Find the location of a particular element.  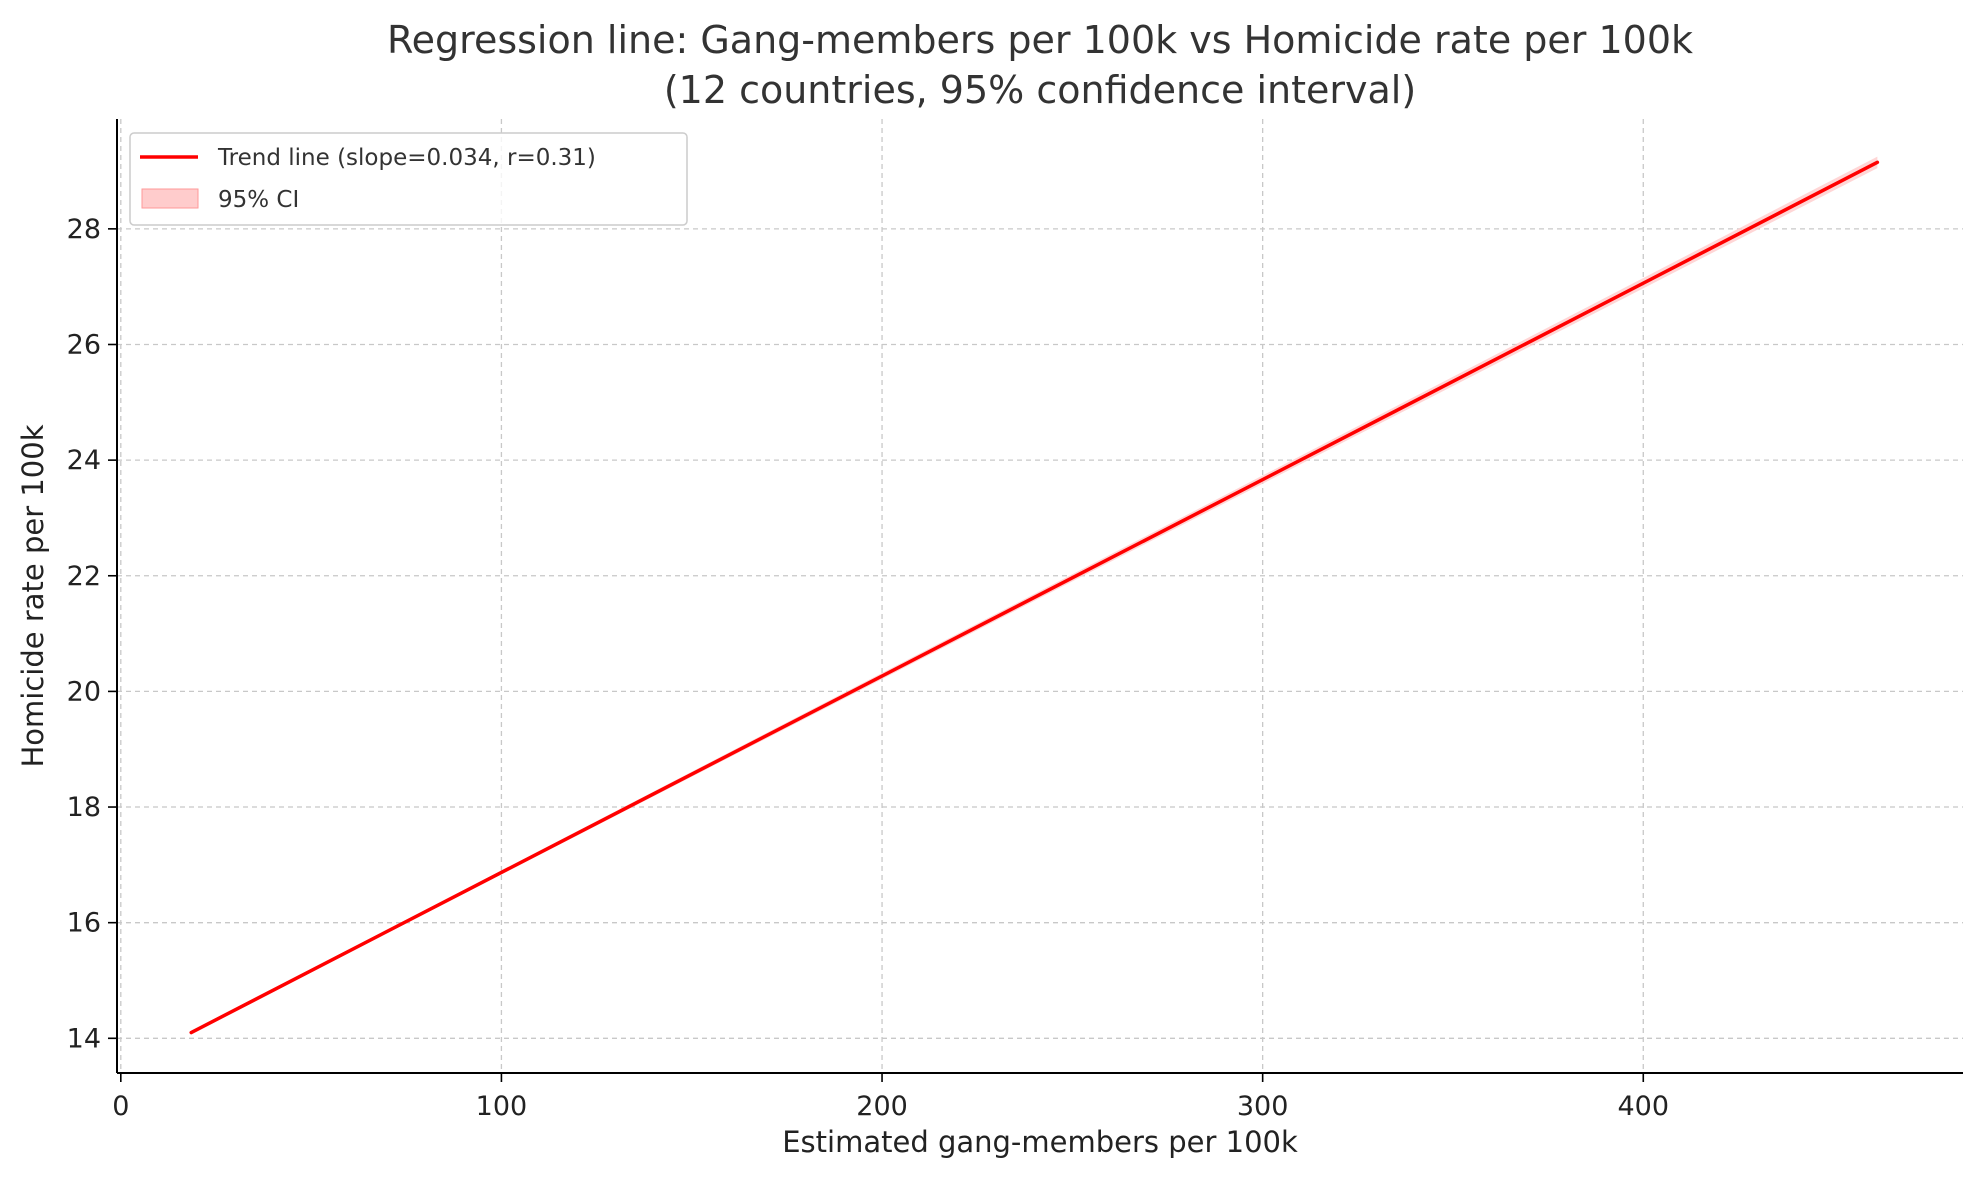

legend-frame is located at coordinates (408, 179).